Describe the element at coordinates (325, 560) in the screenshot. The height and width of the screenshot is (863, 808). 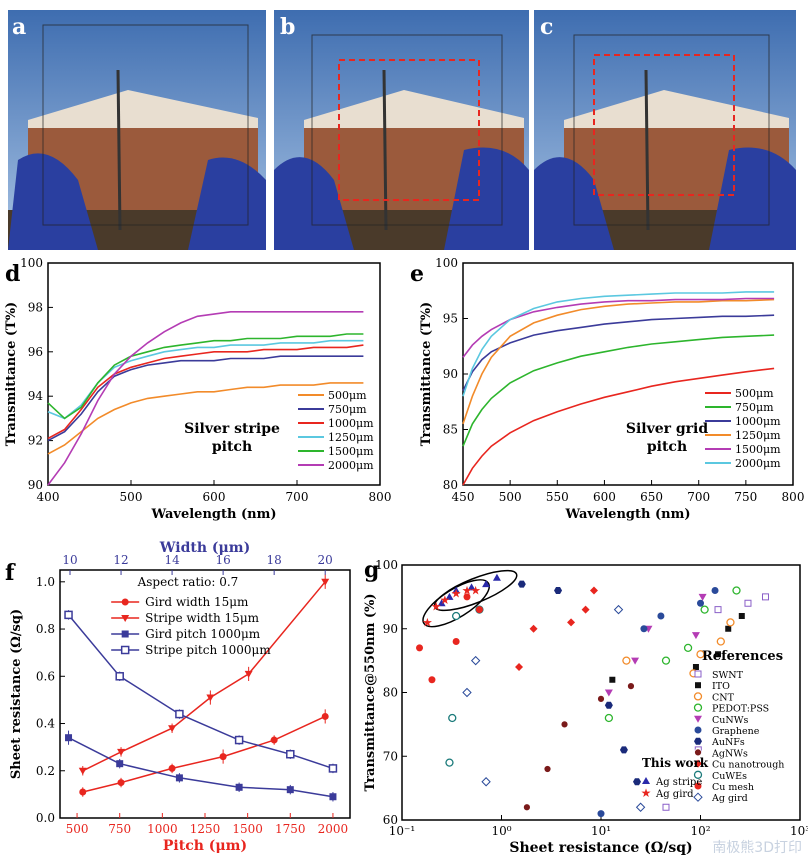
I see `x2-tick-label: 20` at that location.